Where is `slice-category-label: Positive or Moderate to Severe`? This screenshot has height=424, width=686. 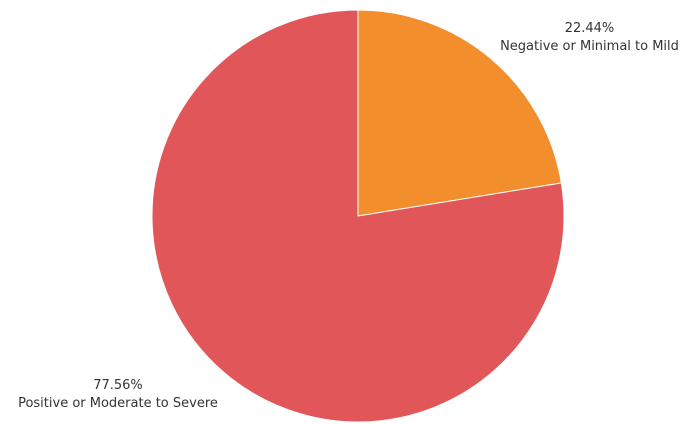 slice-category-label: Positive or Moderate to Severe is located at coordinates (118, 403).